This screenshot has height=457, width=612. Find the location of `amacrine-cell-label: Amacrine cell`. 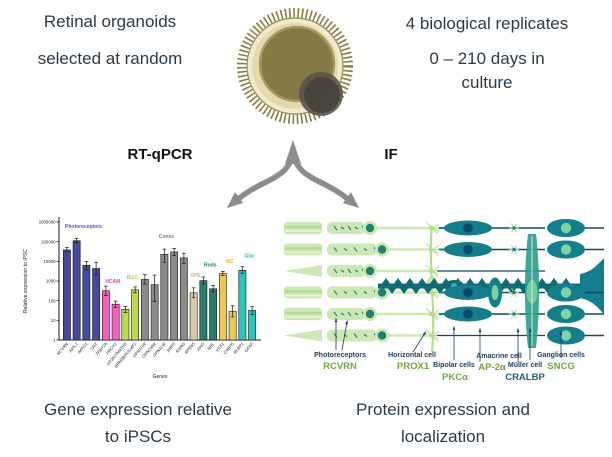

amacrine-cell-label: Amacrine cell is located at coordinates (499, 356).